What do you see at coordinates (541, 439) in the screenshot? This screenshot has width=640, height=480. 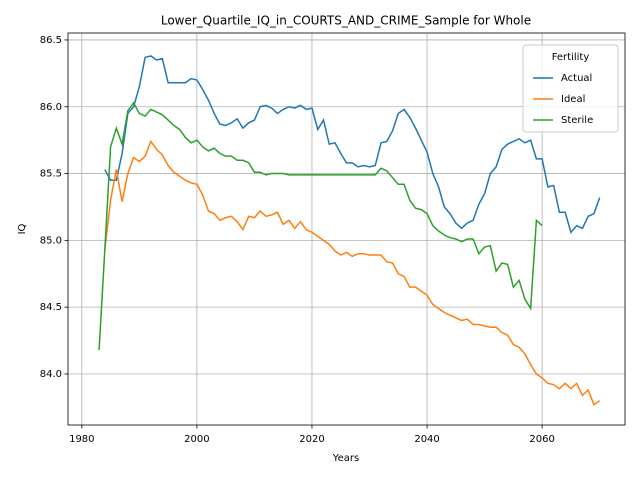 I see `x-tick-label: 2060` at bounding box center [541, 439].